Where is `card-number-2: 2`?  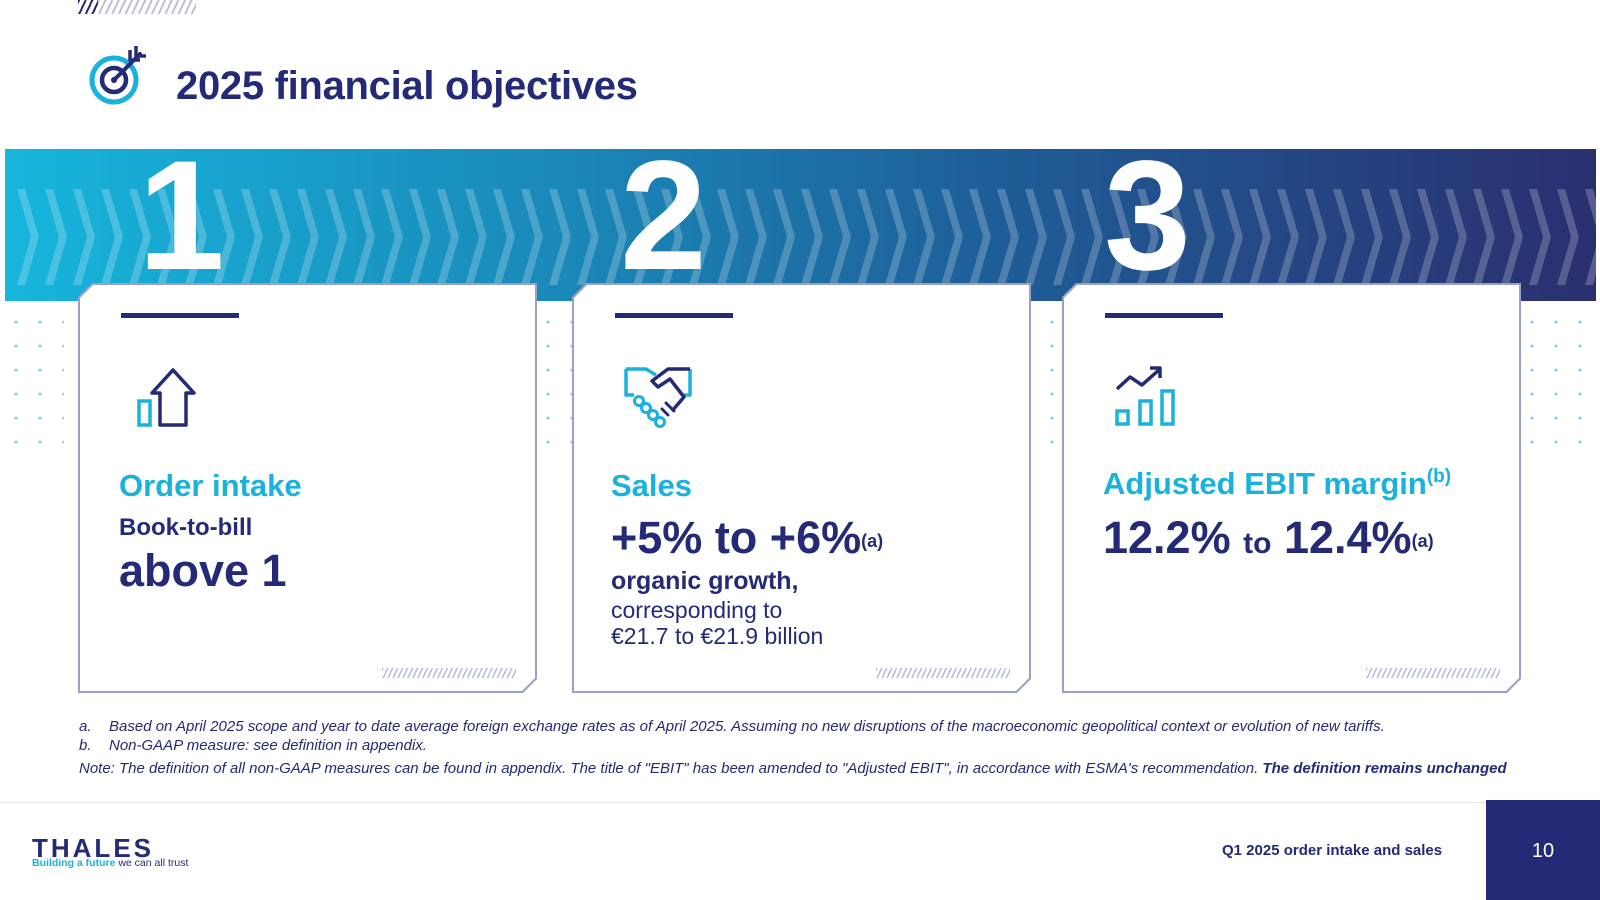
card-number-2: 2 is located at coordinates (663, 216).